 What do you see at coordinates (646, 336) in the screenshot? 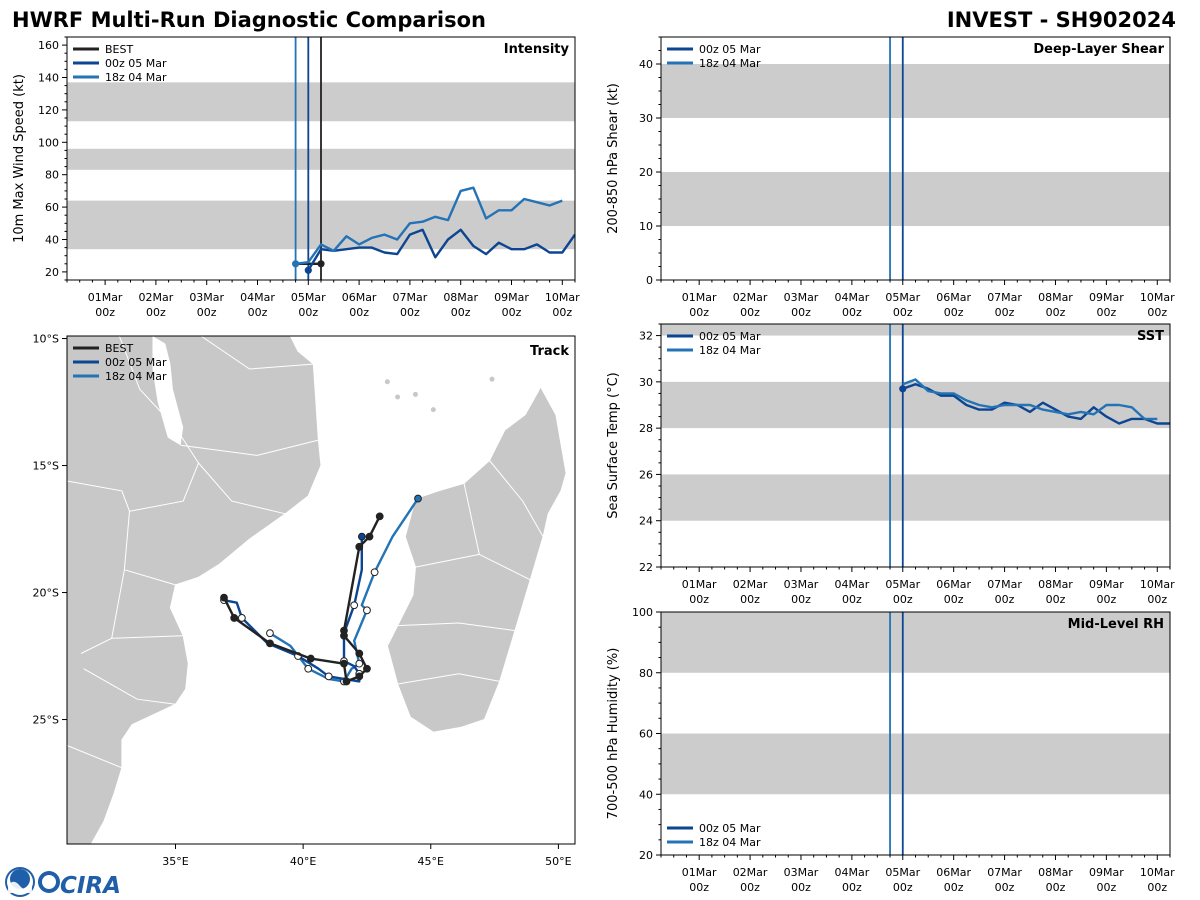
I see `y-tick-label: 32` at bounding box center [646, 336].